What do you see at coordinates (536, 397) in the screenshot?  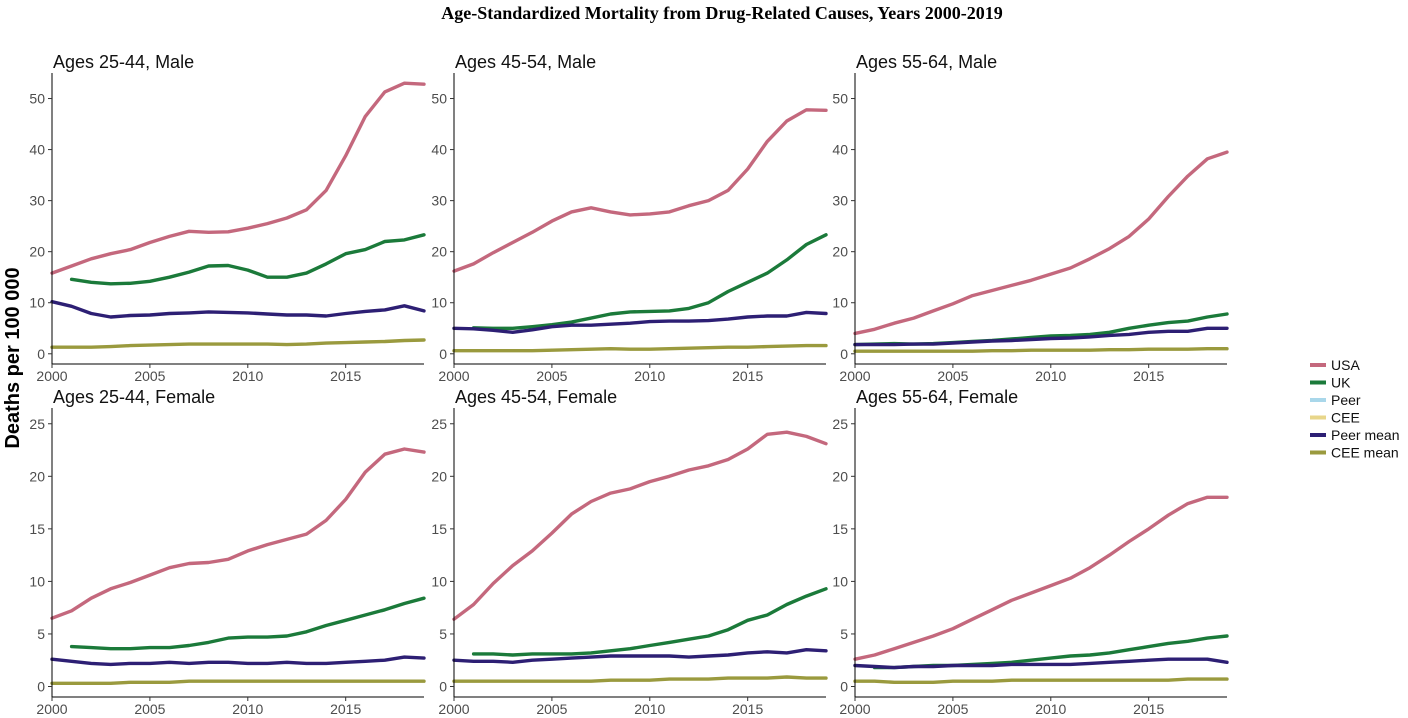 I see `panel-title: Ages 45-54, Female` at bounding box center [536, 397].